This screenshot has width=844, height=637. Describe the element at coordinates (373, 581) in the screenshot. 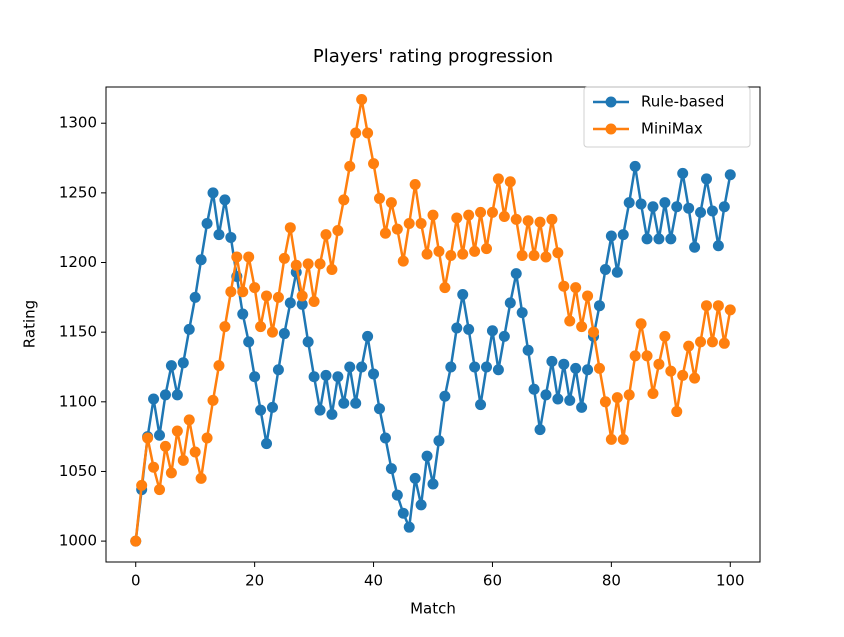

I see `x-tick-label: 40` at that location.